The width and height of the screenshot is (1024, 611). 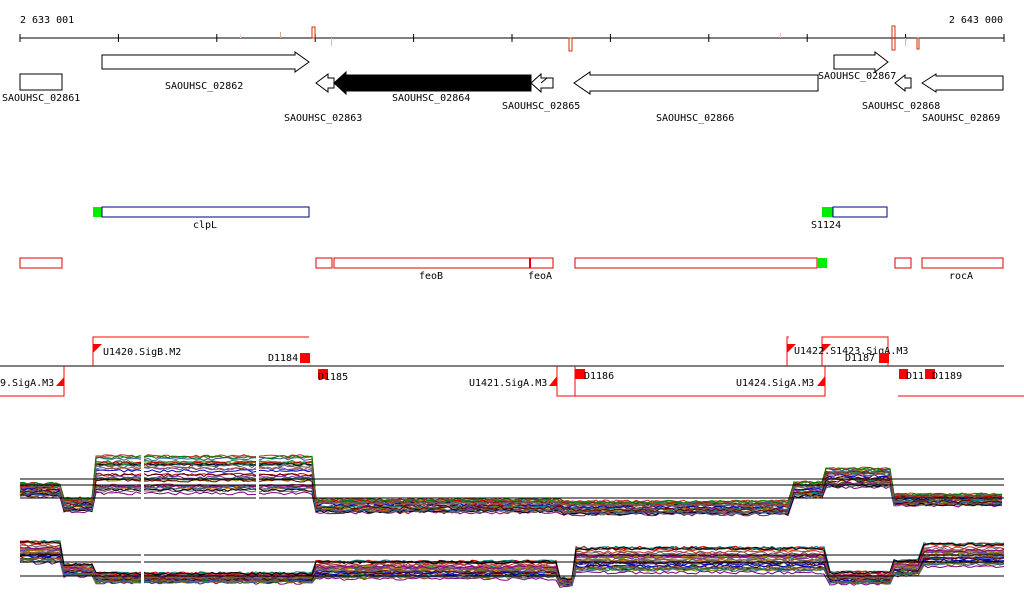 I want to click on feature-label: D1189, so click(x=947, y=376).